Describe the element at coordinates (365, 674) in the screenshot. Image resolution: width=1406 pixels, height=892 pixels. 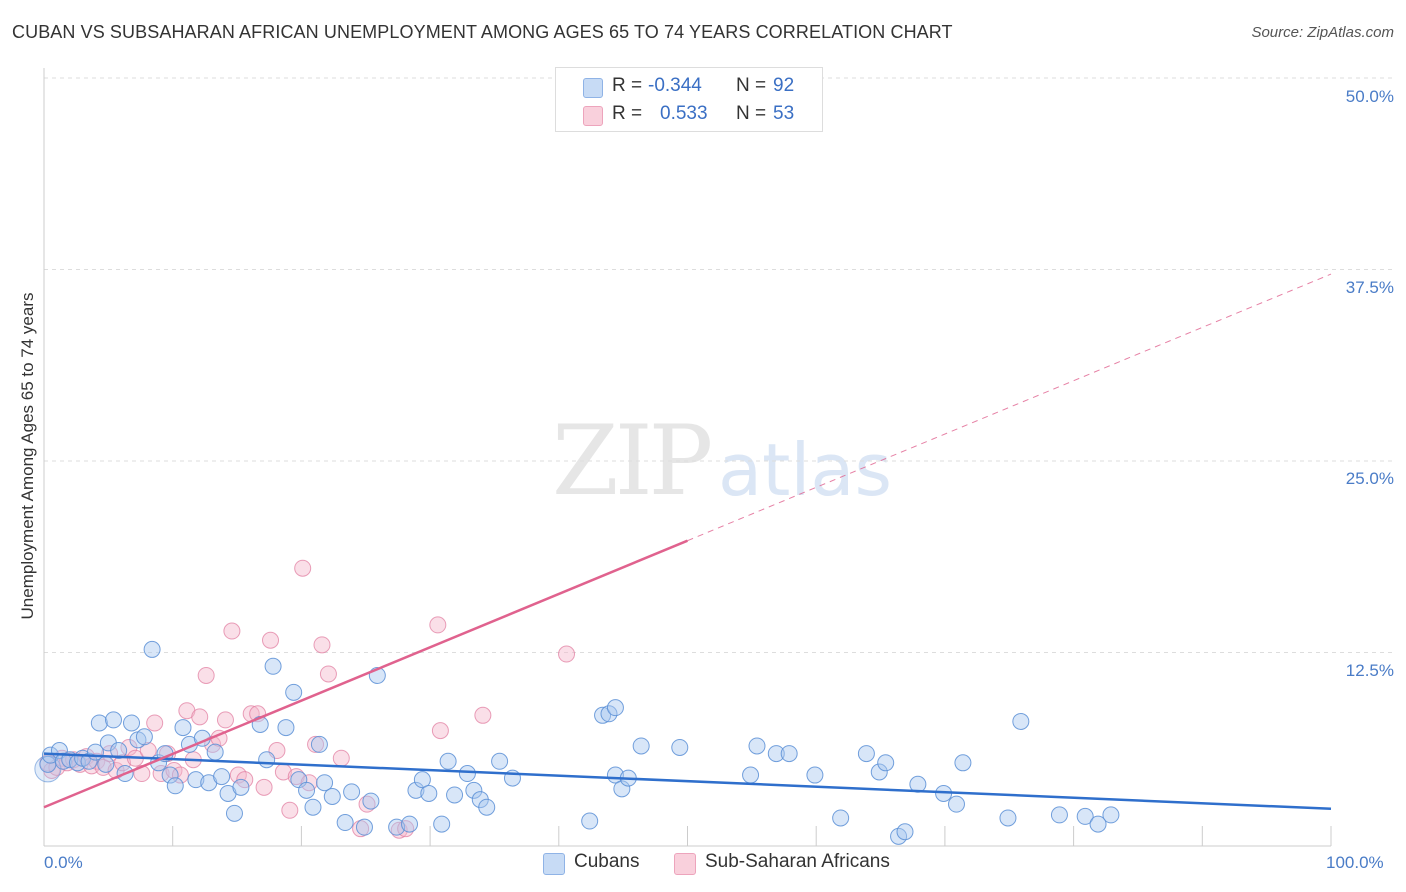
I see `subsaharan-trend-line` at that location.